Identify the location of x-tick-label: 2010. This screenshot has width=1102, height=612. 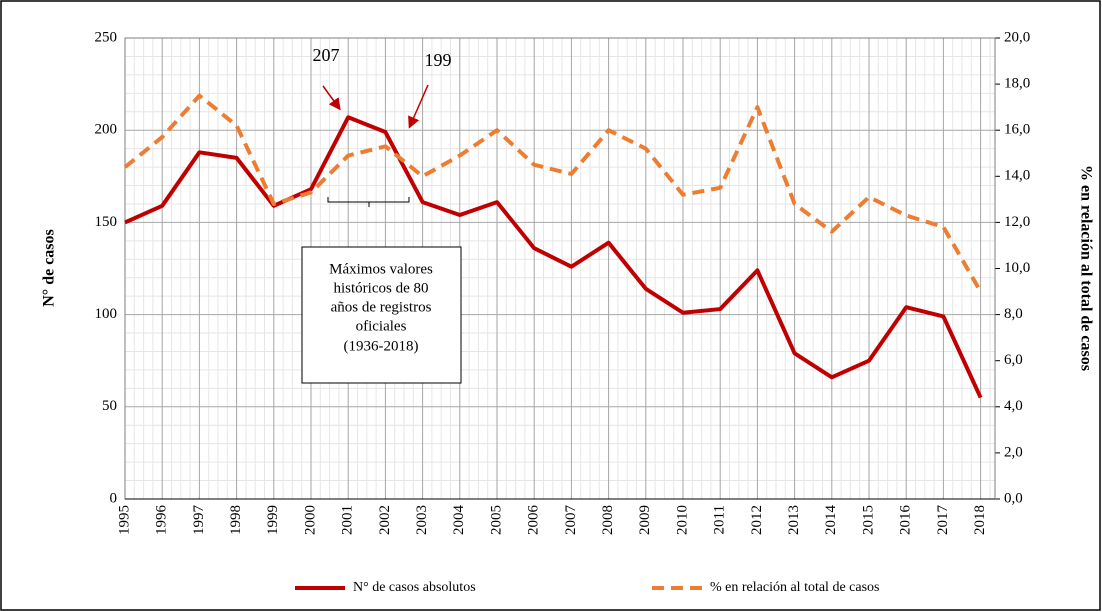
(682, 520).